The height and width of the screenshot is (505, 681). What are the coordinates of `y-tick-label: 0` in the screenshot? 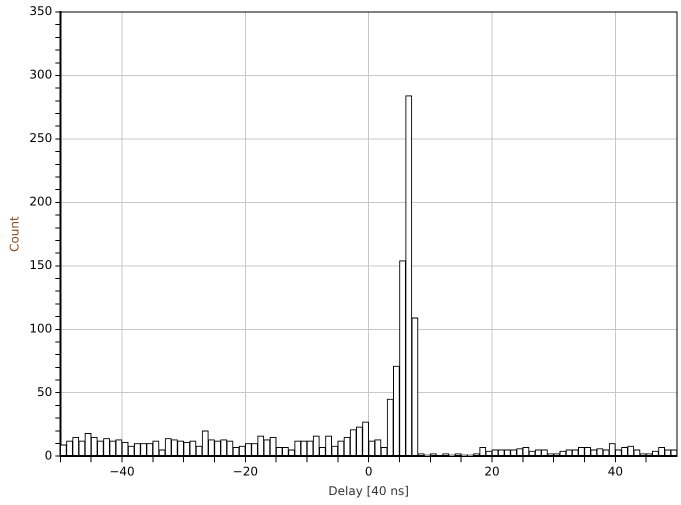 It's located at (48, 455).